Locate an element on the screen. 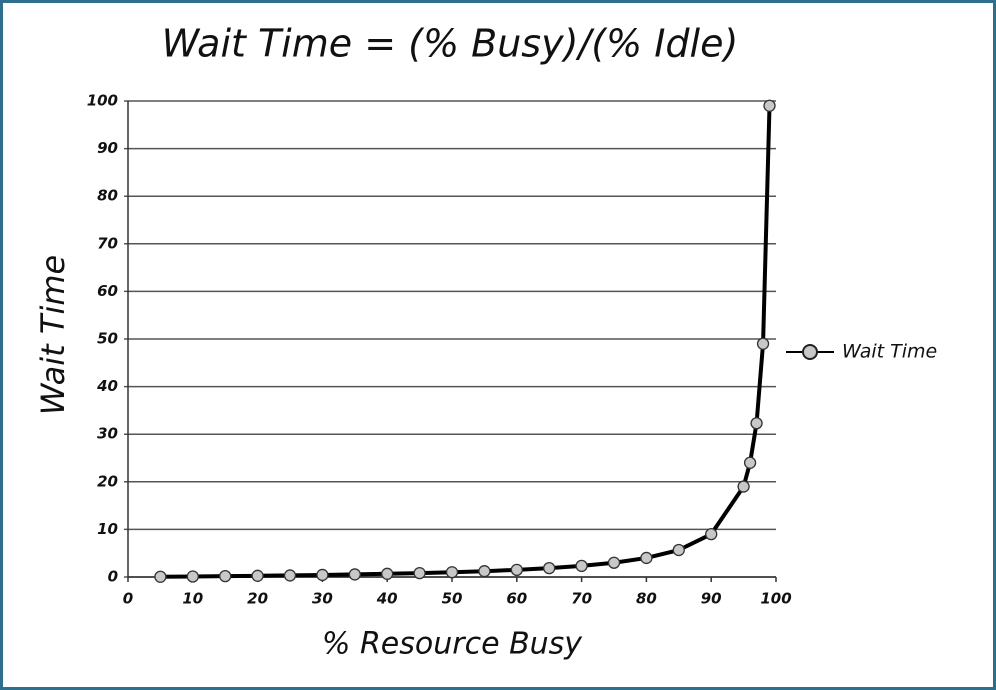  y-tick-label: 40 is located at coordinates (107, 386).